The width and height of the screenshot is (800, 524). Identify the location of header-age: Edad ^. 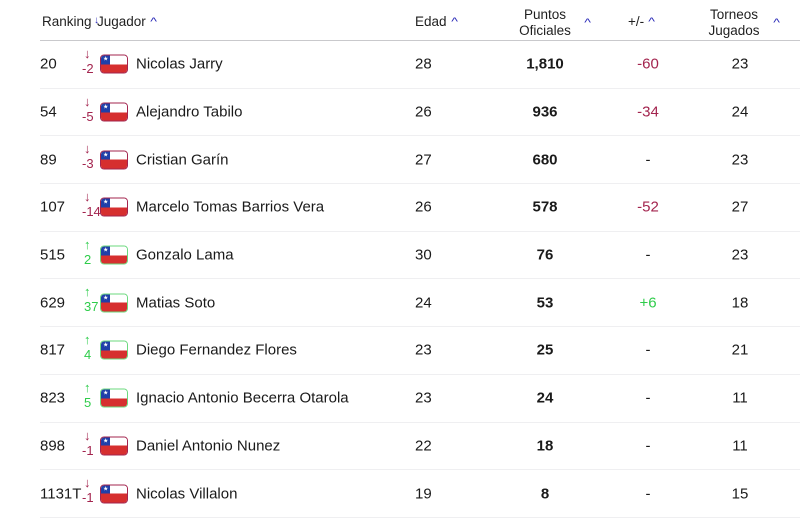
(436, 22).